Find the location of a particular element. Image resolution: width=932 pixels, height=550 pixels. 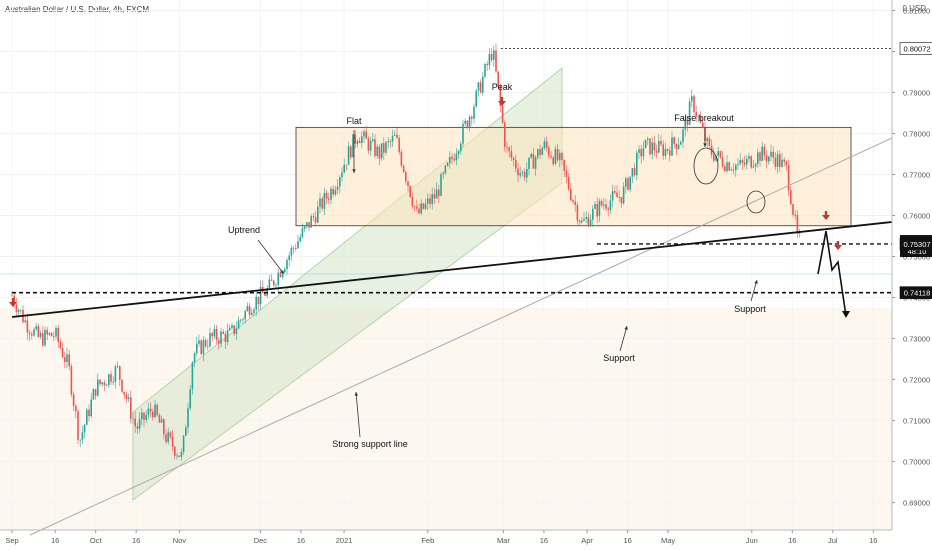

annotation-label: Support is located at coordinates (619, 358).